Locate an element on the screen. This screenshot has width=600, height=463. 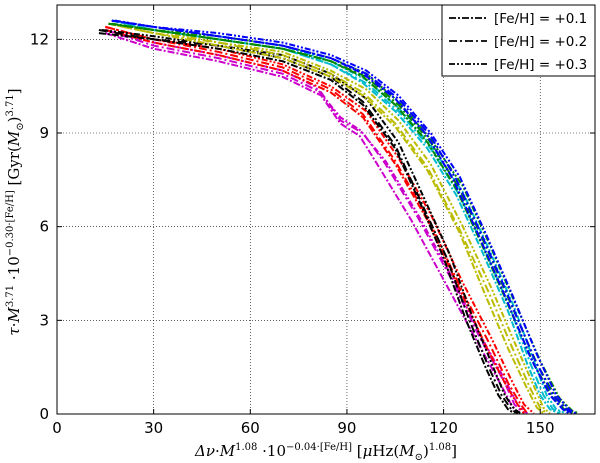
y-tick-label: 6 is located at coordinates (44, 227).